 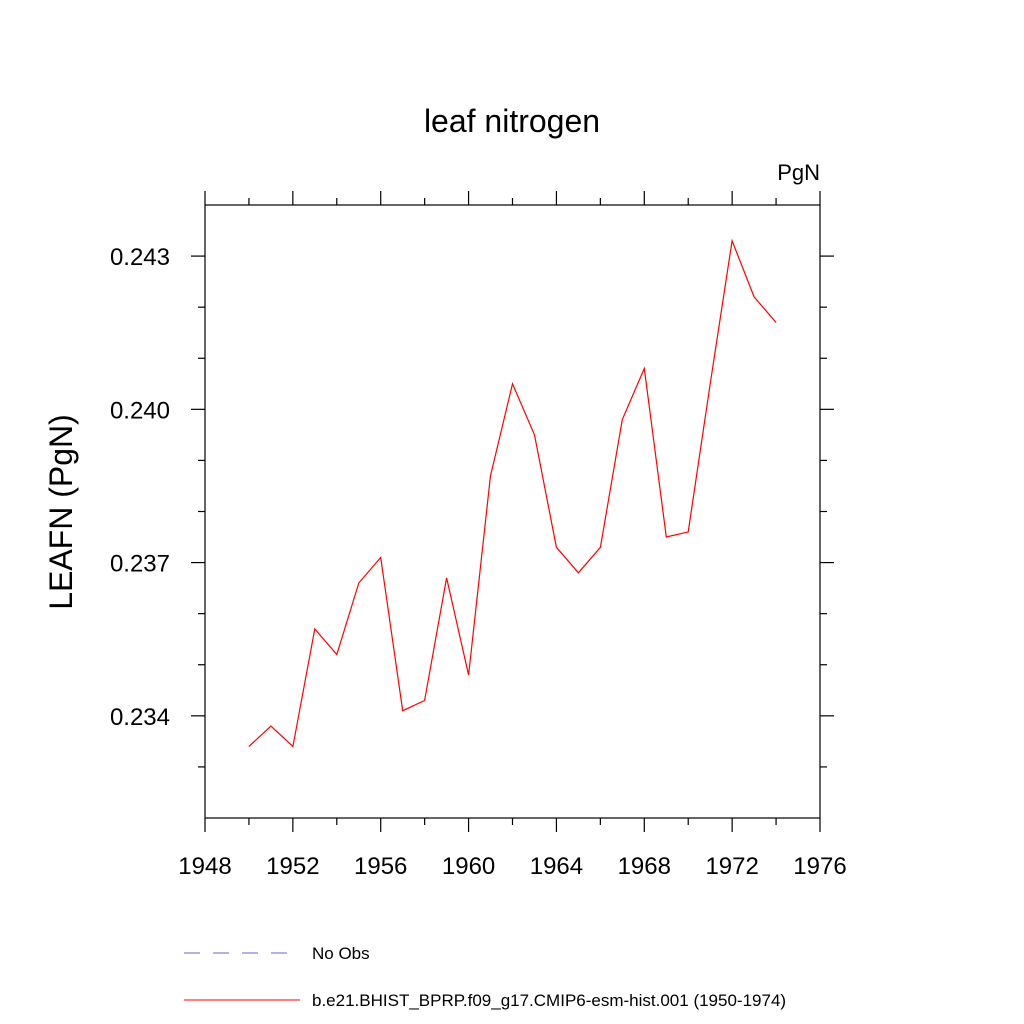 What do you see at coordinates (292, 866) in the screenshot?
I see `x-tick-label: 1952` at bounding box center [292, 866].